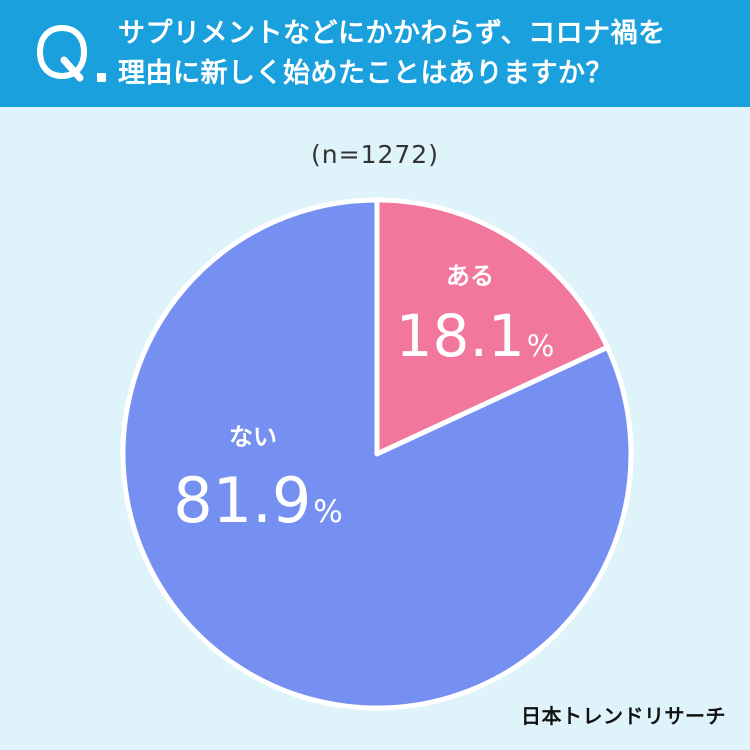 This screenshot has height=750, width=750. I want to click on slice-label-aru: ある, so click(470, 276).